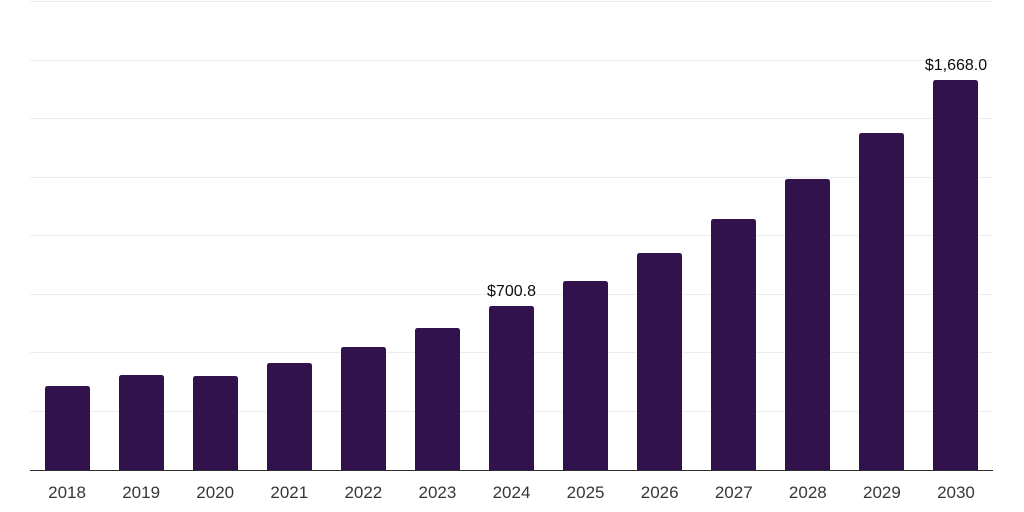 This screenshot has width=1024, height=512. I want to click on x-tick-label: 2019, so click(141, 492).